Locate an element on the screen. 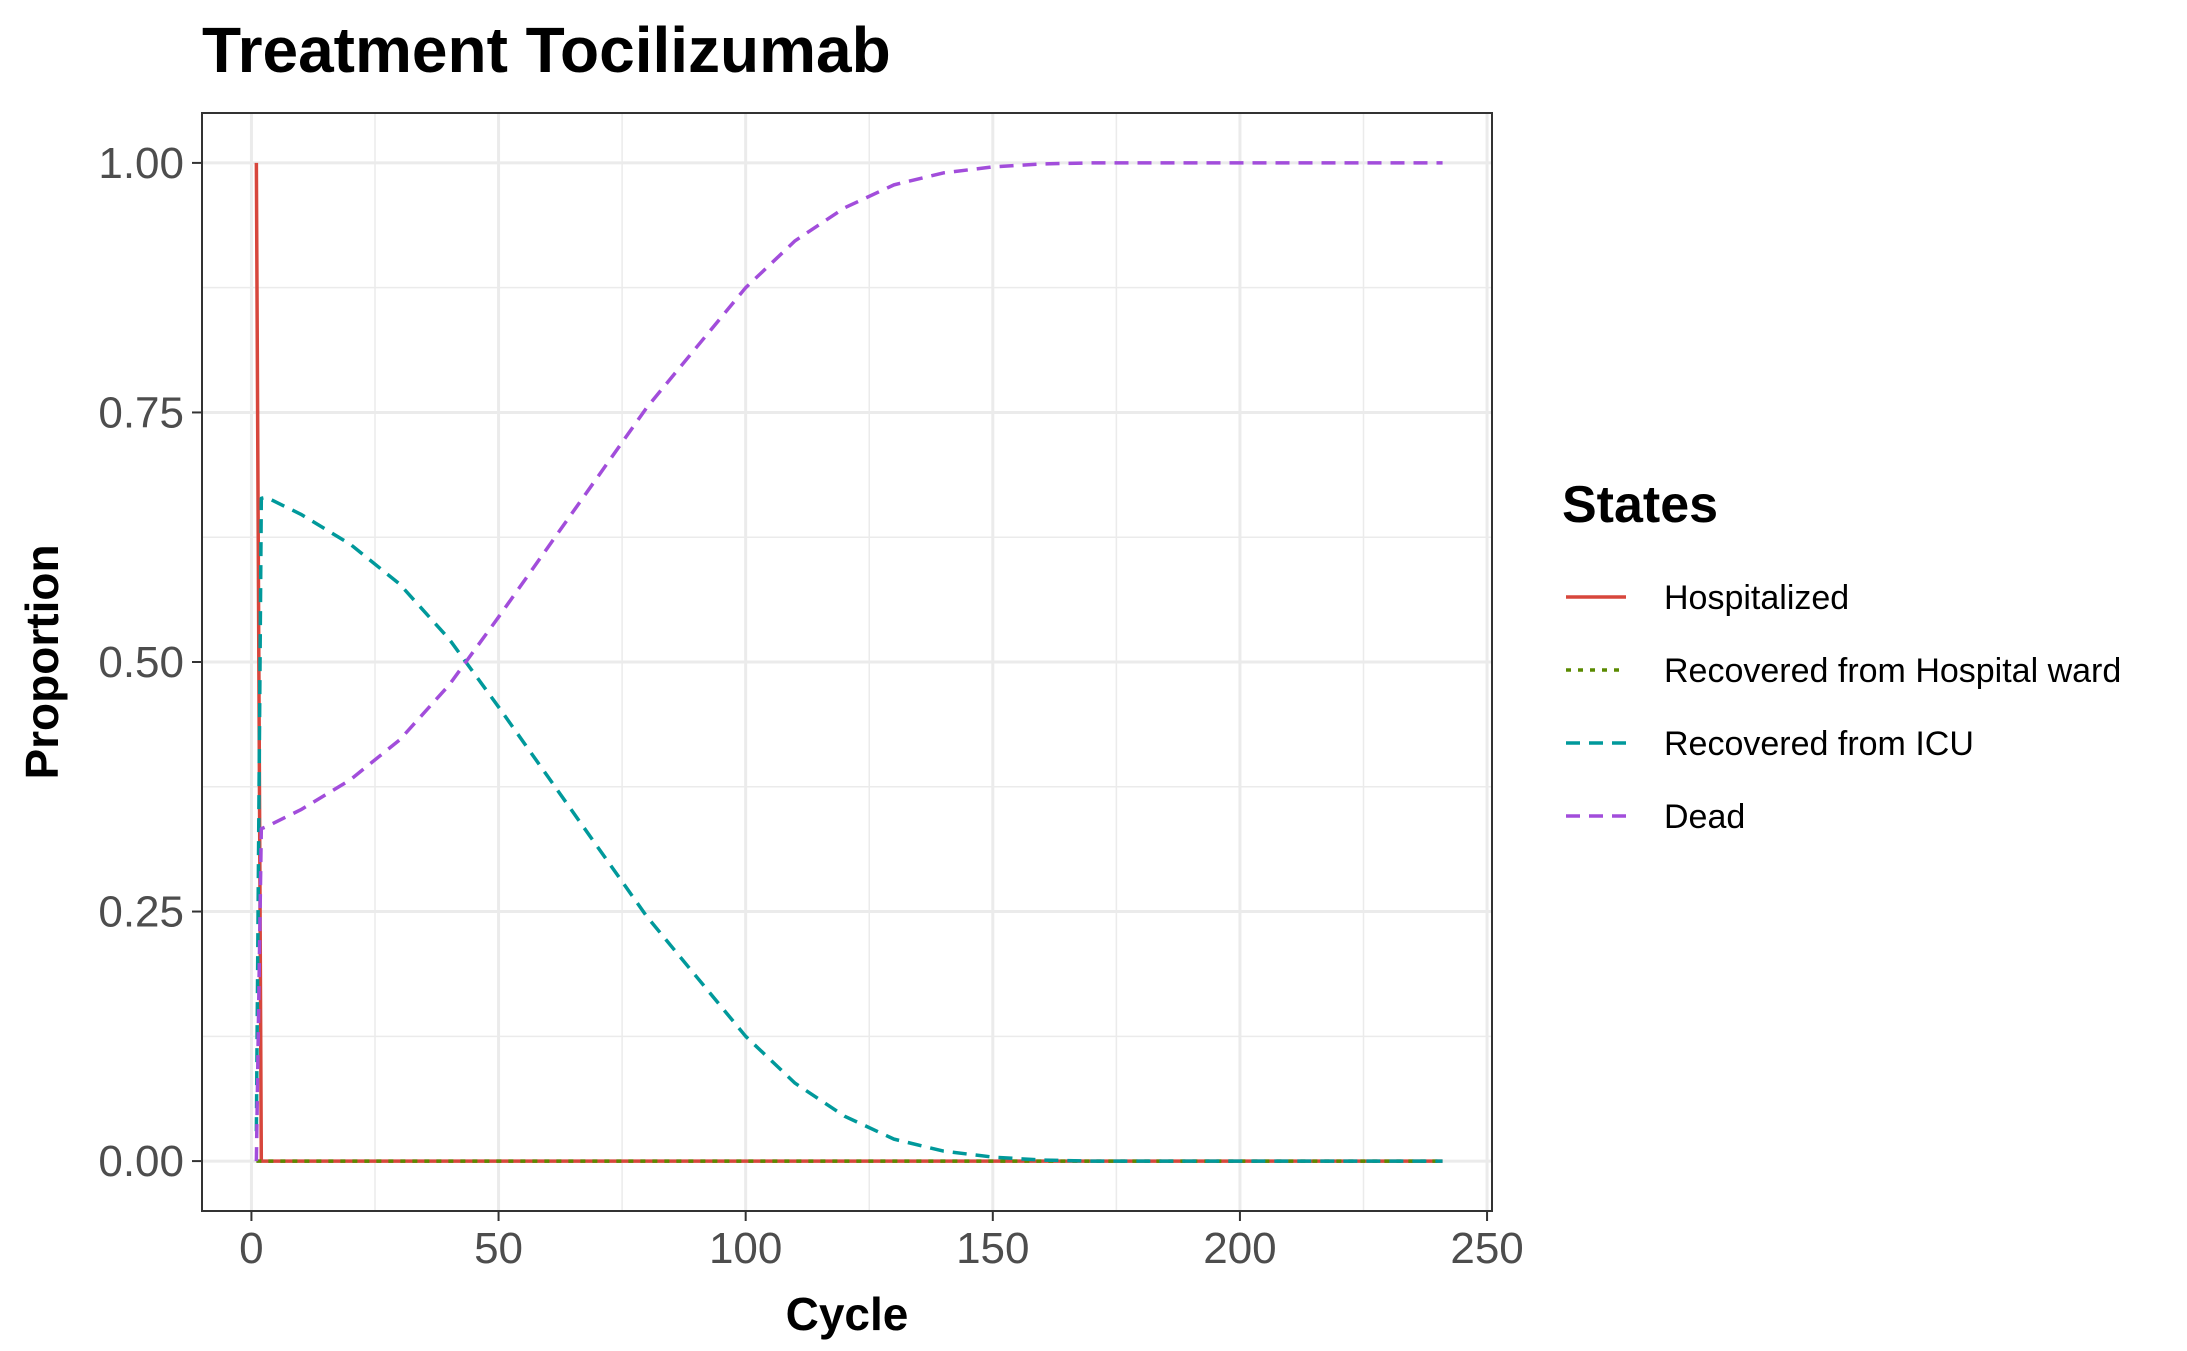 The height and width of the screenshot is (1351, 2187). x-tick-label: 50 is located at coordinates (498, 1248).